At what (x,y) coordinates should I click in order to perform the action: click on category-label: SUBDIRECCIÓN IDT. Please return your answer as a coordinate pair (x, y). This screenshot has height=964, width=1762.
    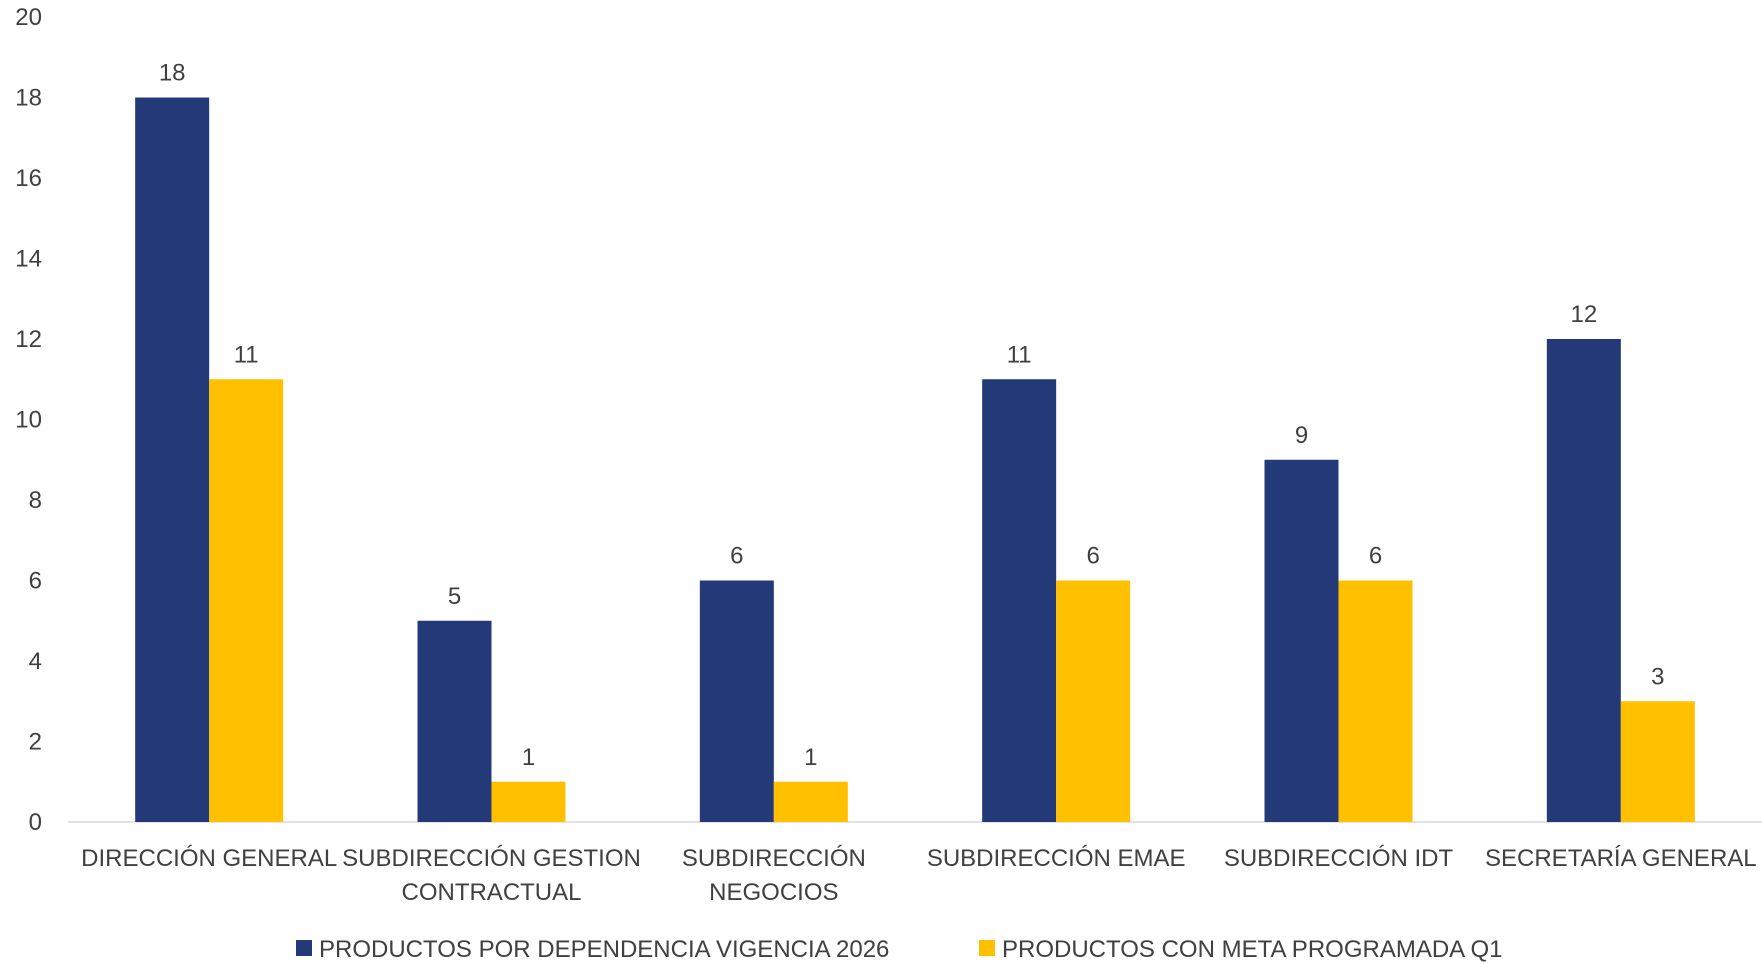
    Looking at the image, I should click on (1339, 858).